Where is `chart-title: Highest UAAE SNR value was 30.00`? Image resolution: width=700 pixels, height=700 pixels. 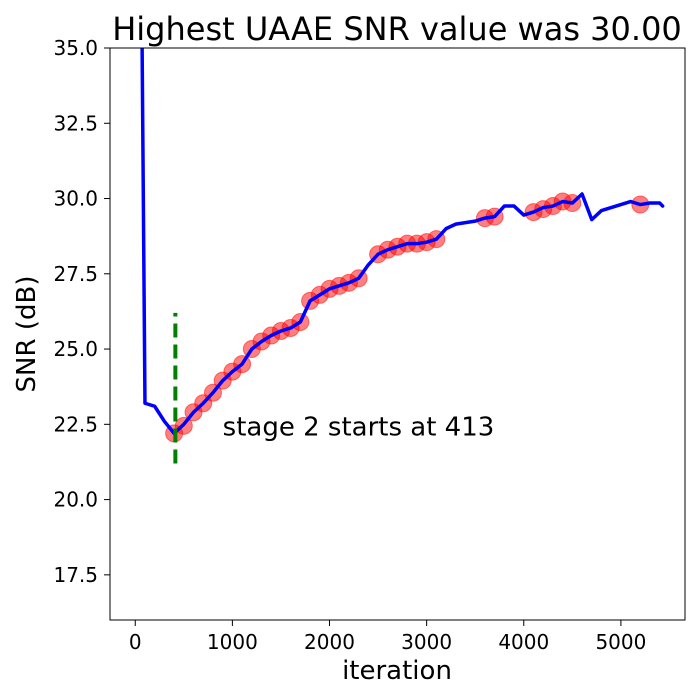 chart-title: Highest UAAE SNR value was 30.00 is located at coordinates (397, 29).